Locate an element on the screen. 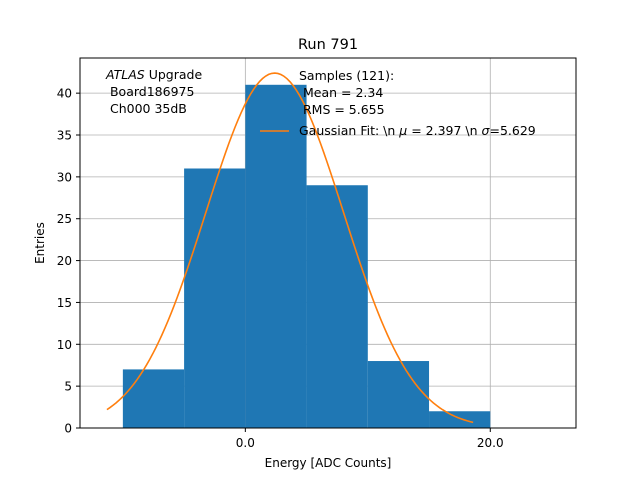  legend-fit-mu-symbol: μ is located at coordinates (402, 130).